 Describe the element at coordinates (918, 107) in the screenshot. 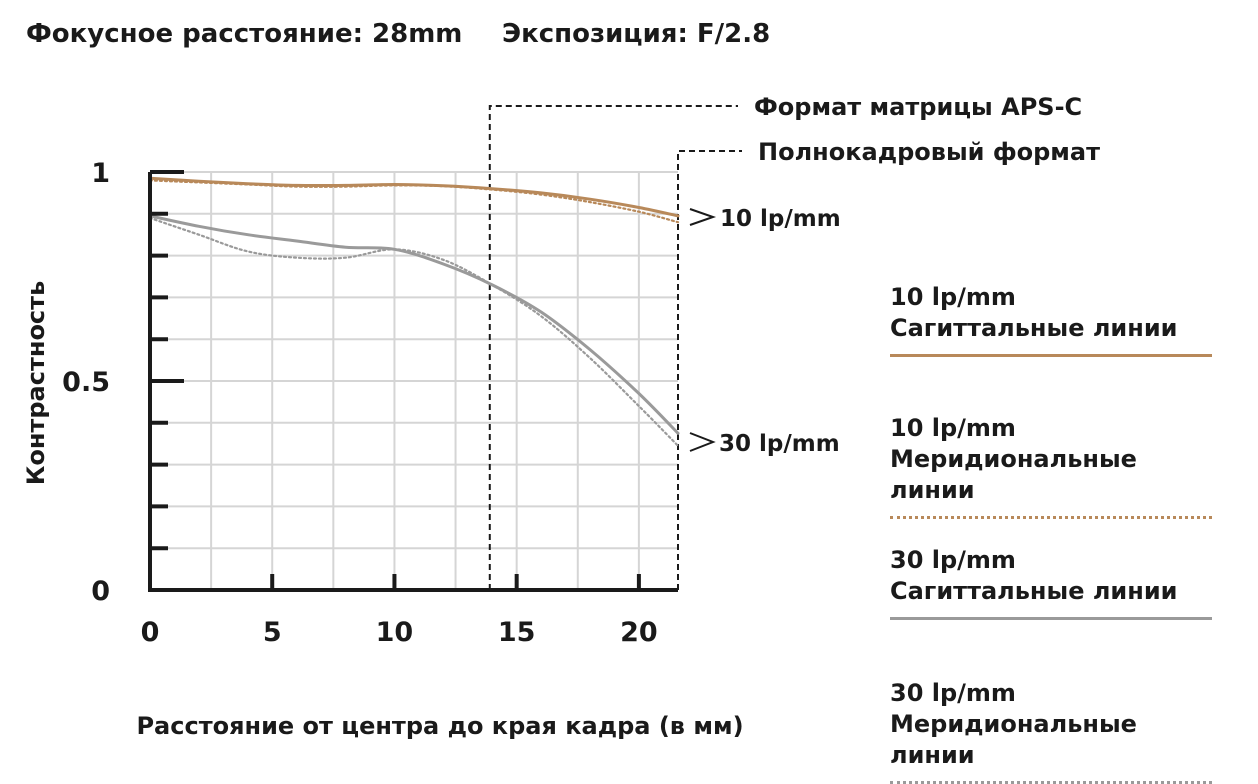

I see `apsc-label: Формат матрицы APS-C` at that location.